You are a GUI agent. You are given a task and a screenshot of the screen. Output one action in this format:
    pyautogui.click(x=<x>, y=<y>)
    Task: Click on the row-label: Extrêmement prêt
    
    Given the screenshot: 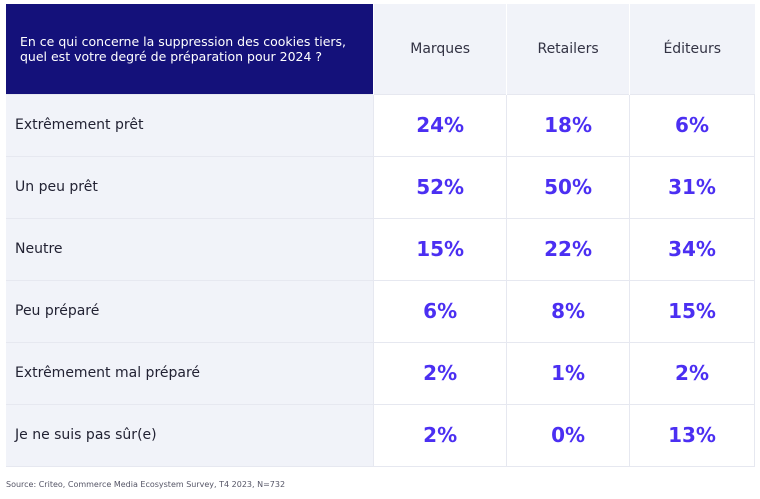 What is the action you would take?
    pyautogui.click(x=190, y=124)
    